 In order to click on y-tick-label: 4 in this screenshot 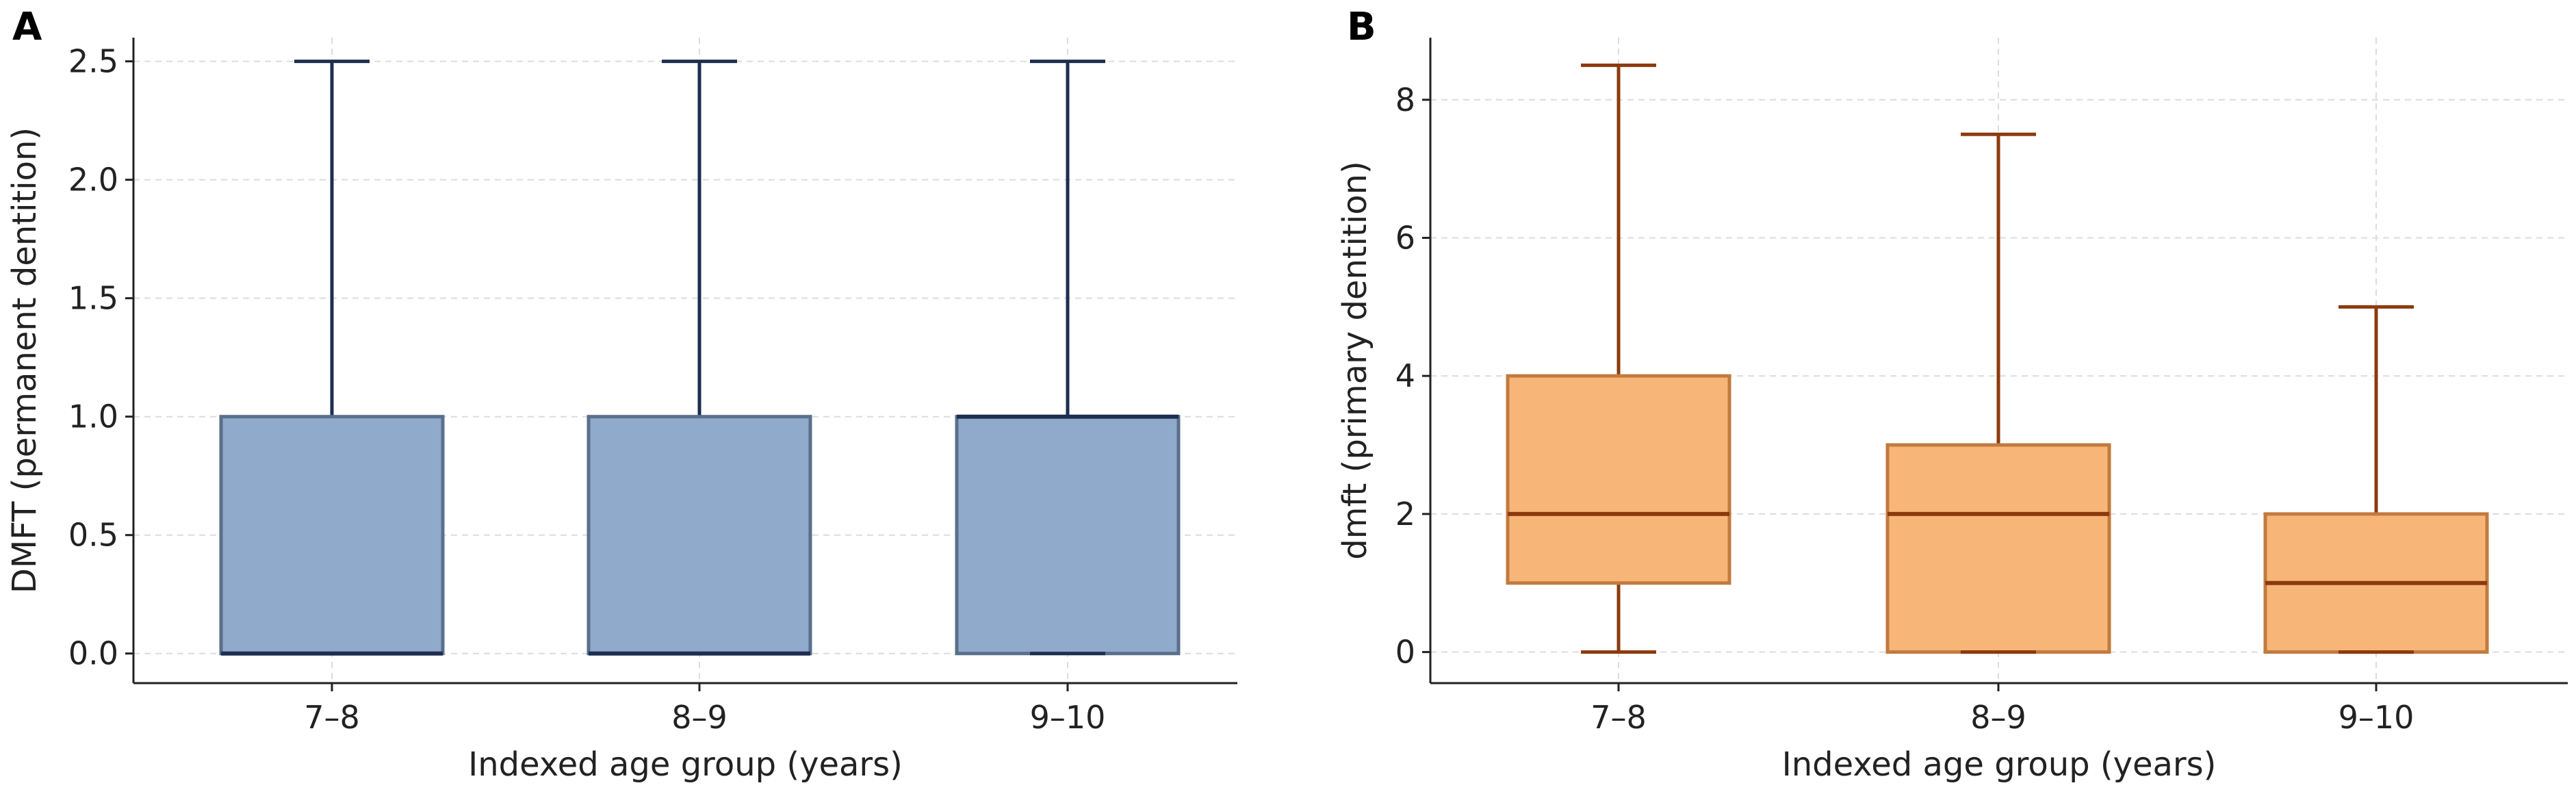, I will do `click(1405, 375)`.